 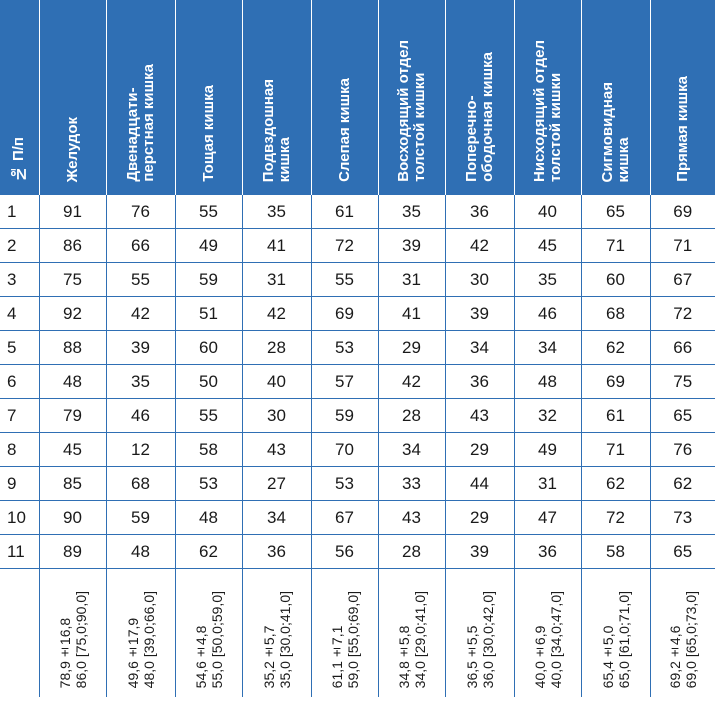 I want to click on summary-cell: 36,5±5,5 36,0 [30,0;42,0], so click(x=480, y=632).